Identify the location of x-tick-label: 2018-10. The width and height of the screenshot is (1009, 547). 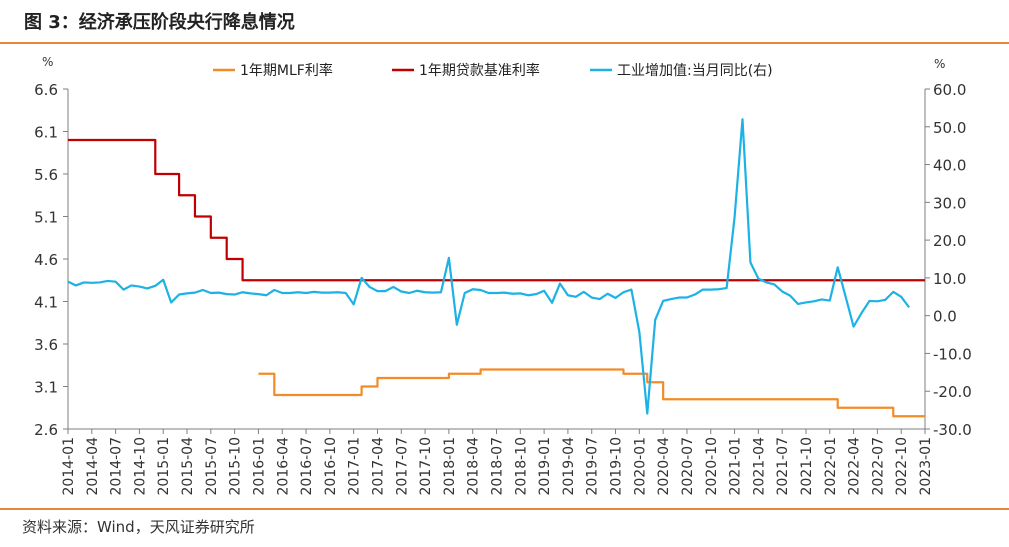
(521, 466).